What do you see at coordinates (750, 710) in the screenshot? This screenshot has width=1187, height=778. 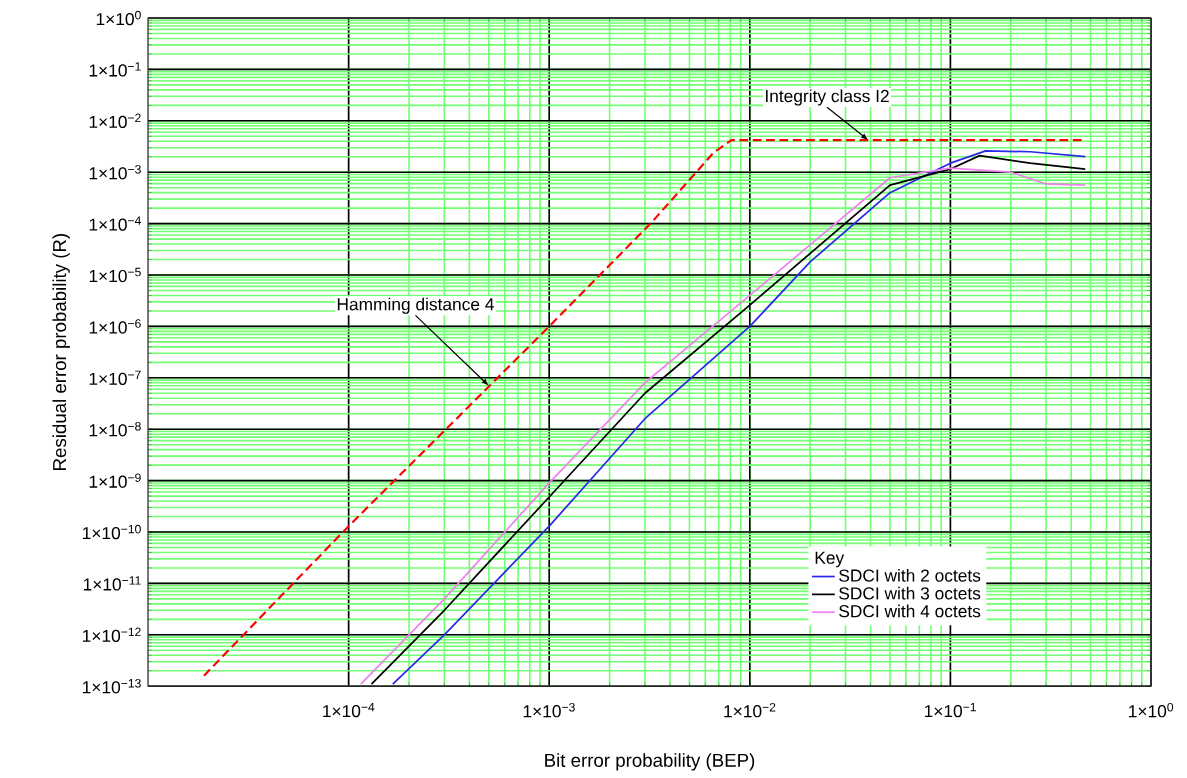 I see `x-tick-label: 1×10$^{−2}$` at bounding box center [750, 710].